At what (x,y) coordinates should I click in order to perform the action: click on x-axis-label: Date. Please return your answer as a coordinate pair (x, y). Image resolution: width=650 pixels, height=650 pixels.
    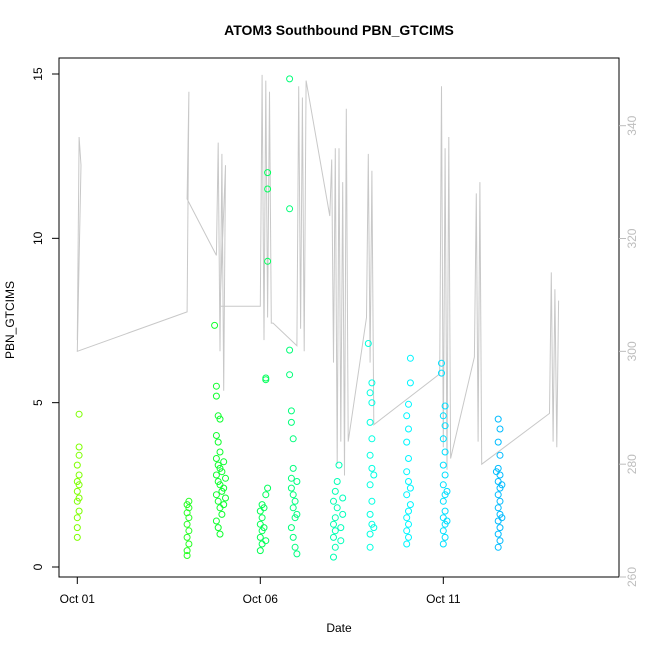
    Looking at the image, I should click on (339, 628).